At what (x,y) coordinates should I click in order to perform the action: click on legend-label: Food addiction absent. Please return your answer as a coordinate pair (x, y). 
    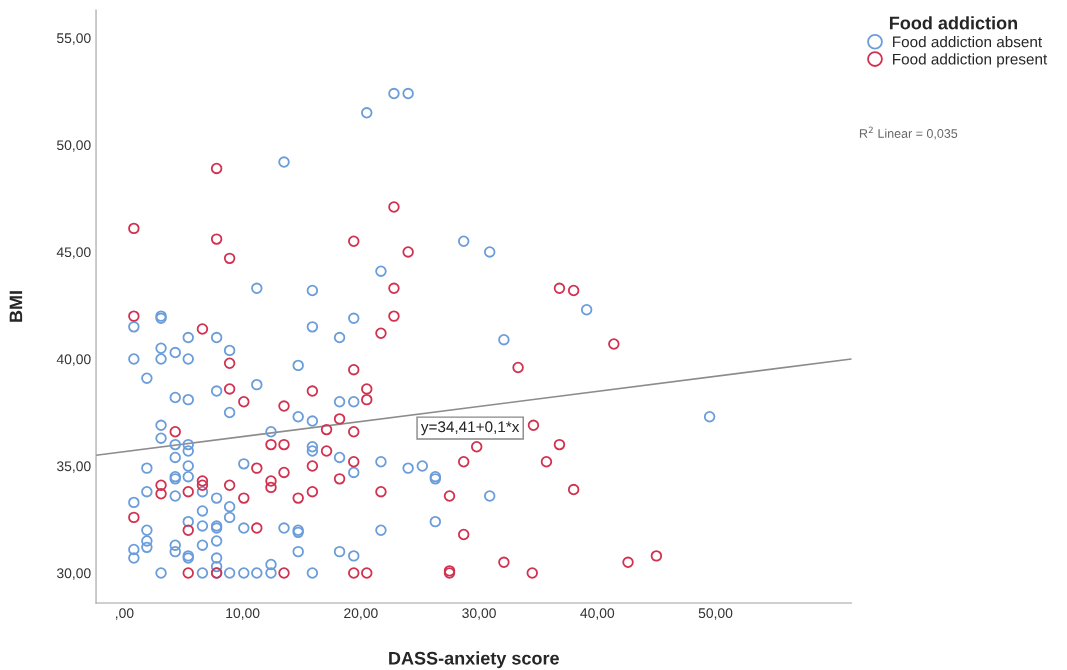
    Looking at the image, I should click on (968, 42).